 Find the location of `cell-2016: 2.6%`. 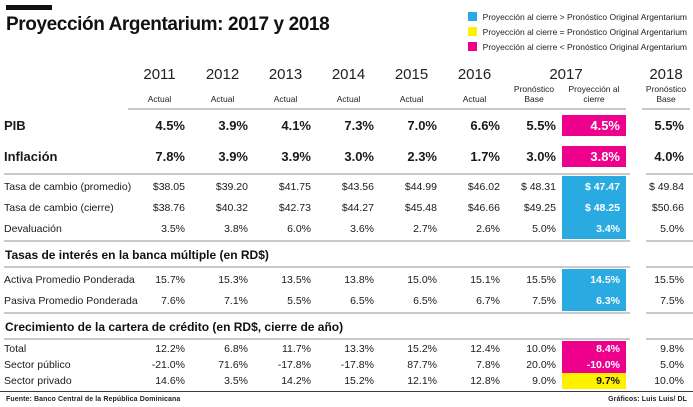

cell-2016: 2.6% is located at coordinates (488, 228).